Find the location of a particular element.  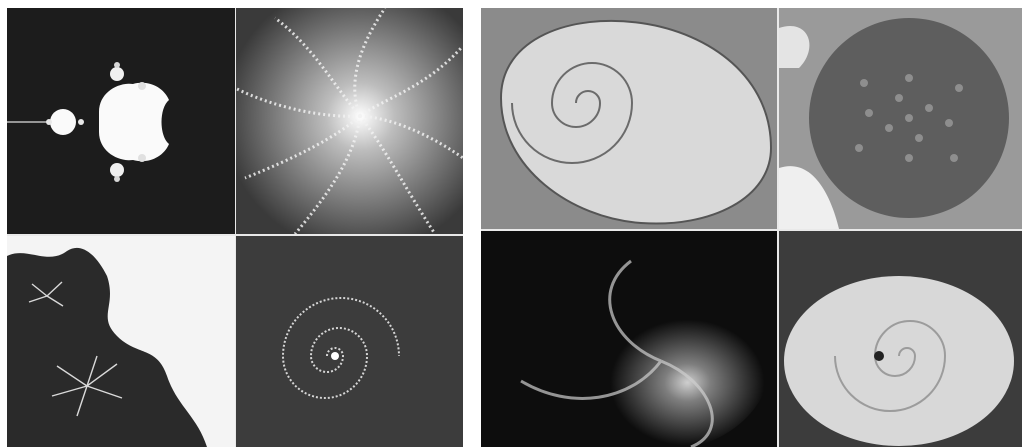

hurricane-tile is located at coordinates (900, 339).